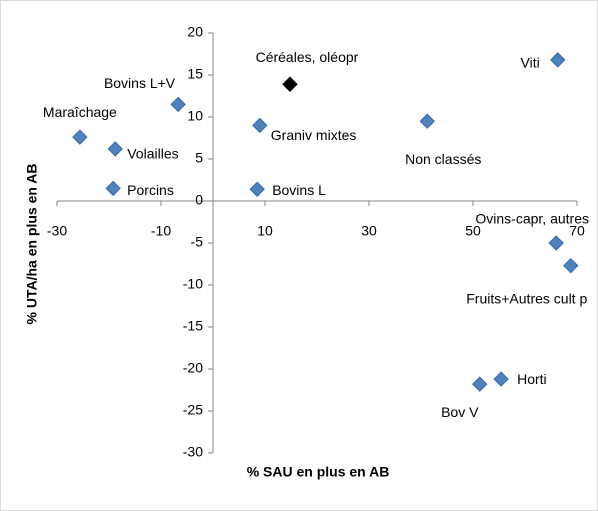 Image resolution: width=598 pixels, height=511 pixels. Describe the element at coordinates (460, 412) in the screenshot. I see `point-label: Bov V` at that location.